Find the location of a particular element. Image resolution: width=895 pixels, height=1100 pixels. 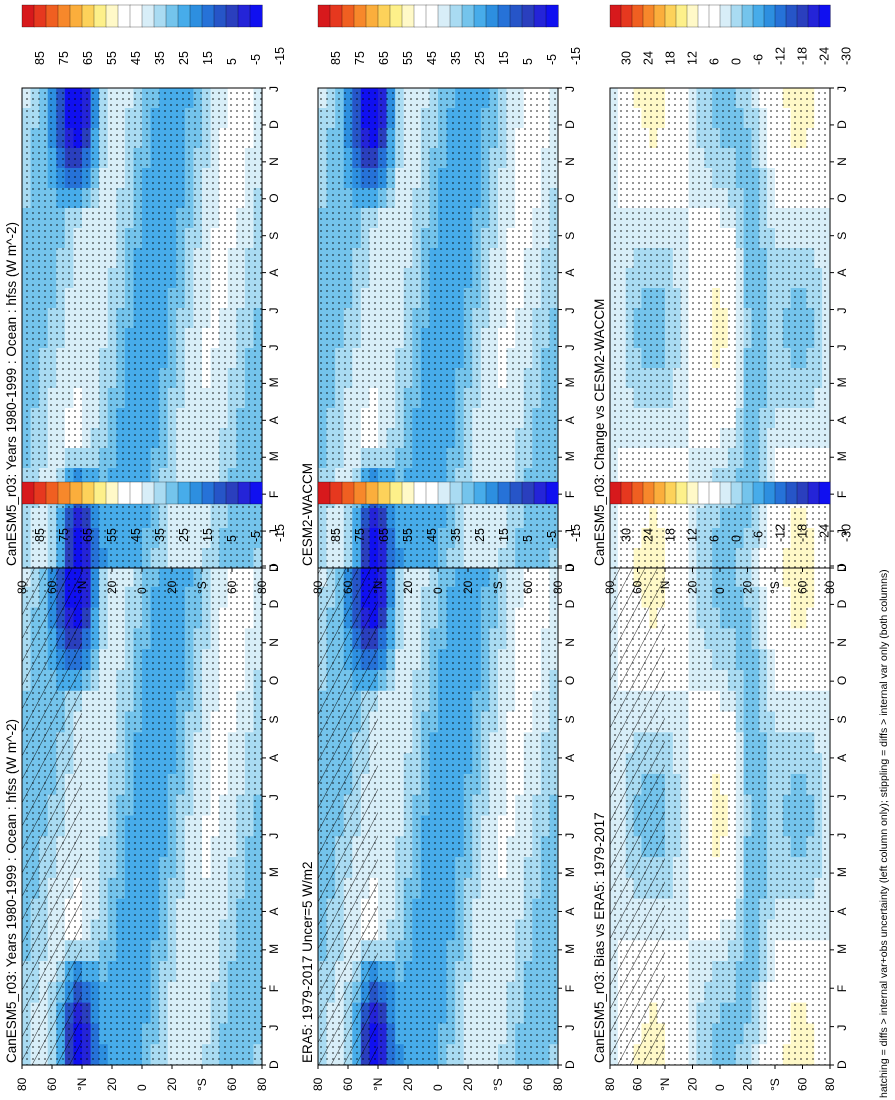

month-label: N is located at coordinates (842, 161).